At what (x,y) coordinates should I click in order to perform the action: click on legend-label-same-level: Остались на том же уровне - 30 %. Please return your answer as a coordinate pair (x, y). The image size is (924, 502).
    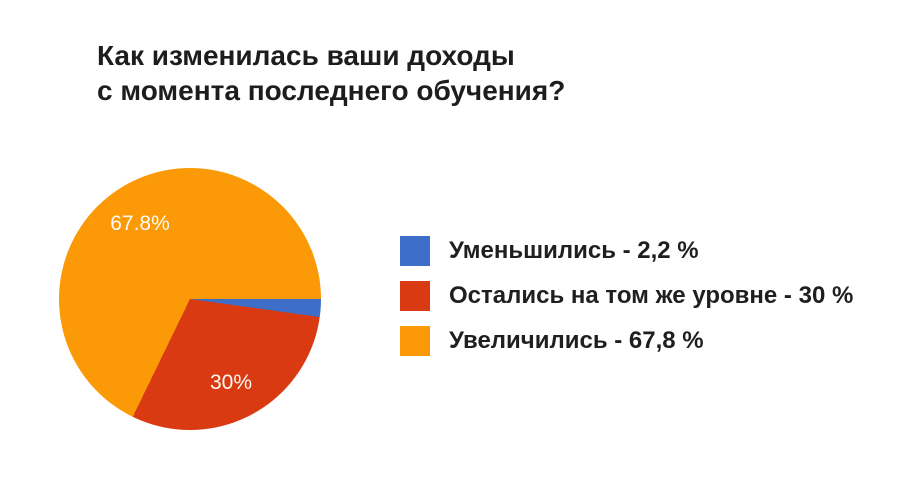
    Looking at the image, I should click on (651, 295).